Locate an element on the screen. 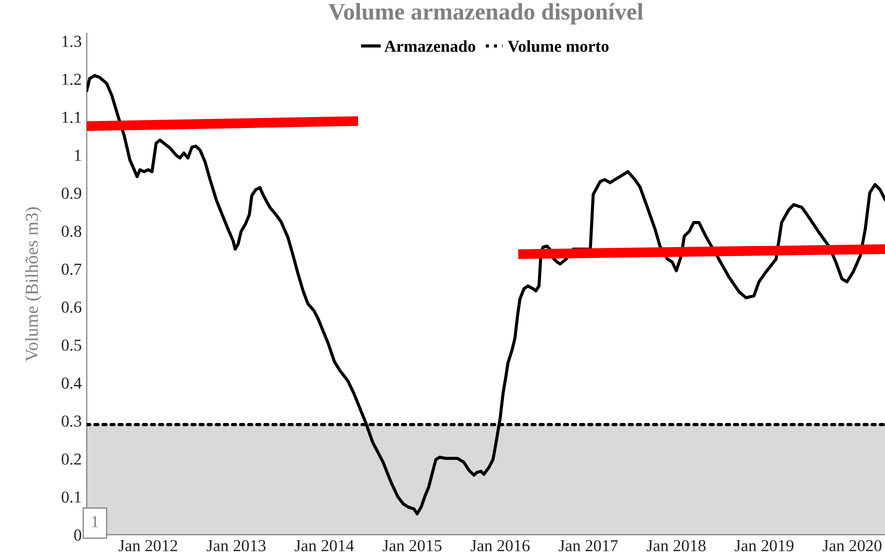 The image size is (885, 557). legend-label: Armazenado is located at coordinates (430, 46).